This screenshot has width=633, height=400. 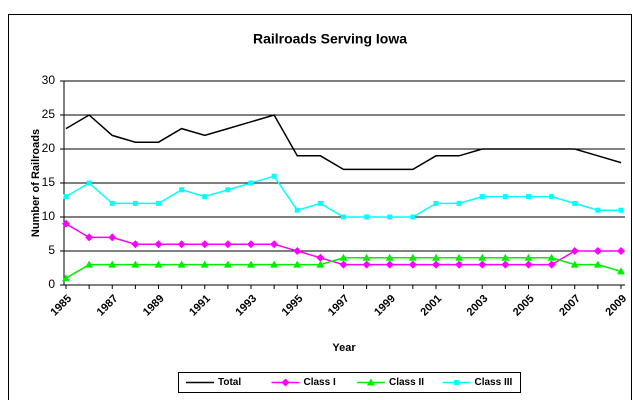 What do you see at coordinates (330, 39) in the screenshot?
I see `chart-title: Railroads Serving Iowa` at bounding box center [330, 39].